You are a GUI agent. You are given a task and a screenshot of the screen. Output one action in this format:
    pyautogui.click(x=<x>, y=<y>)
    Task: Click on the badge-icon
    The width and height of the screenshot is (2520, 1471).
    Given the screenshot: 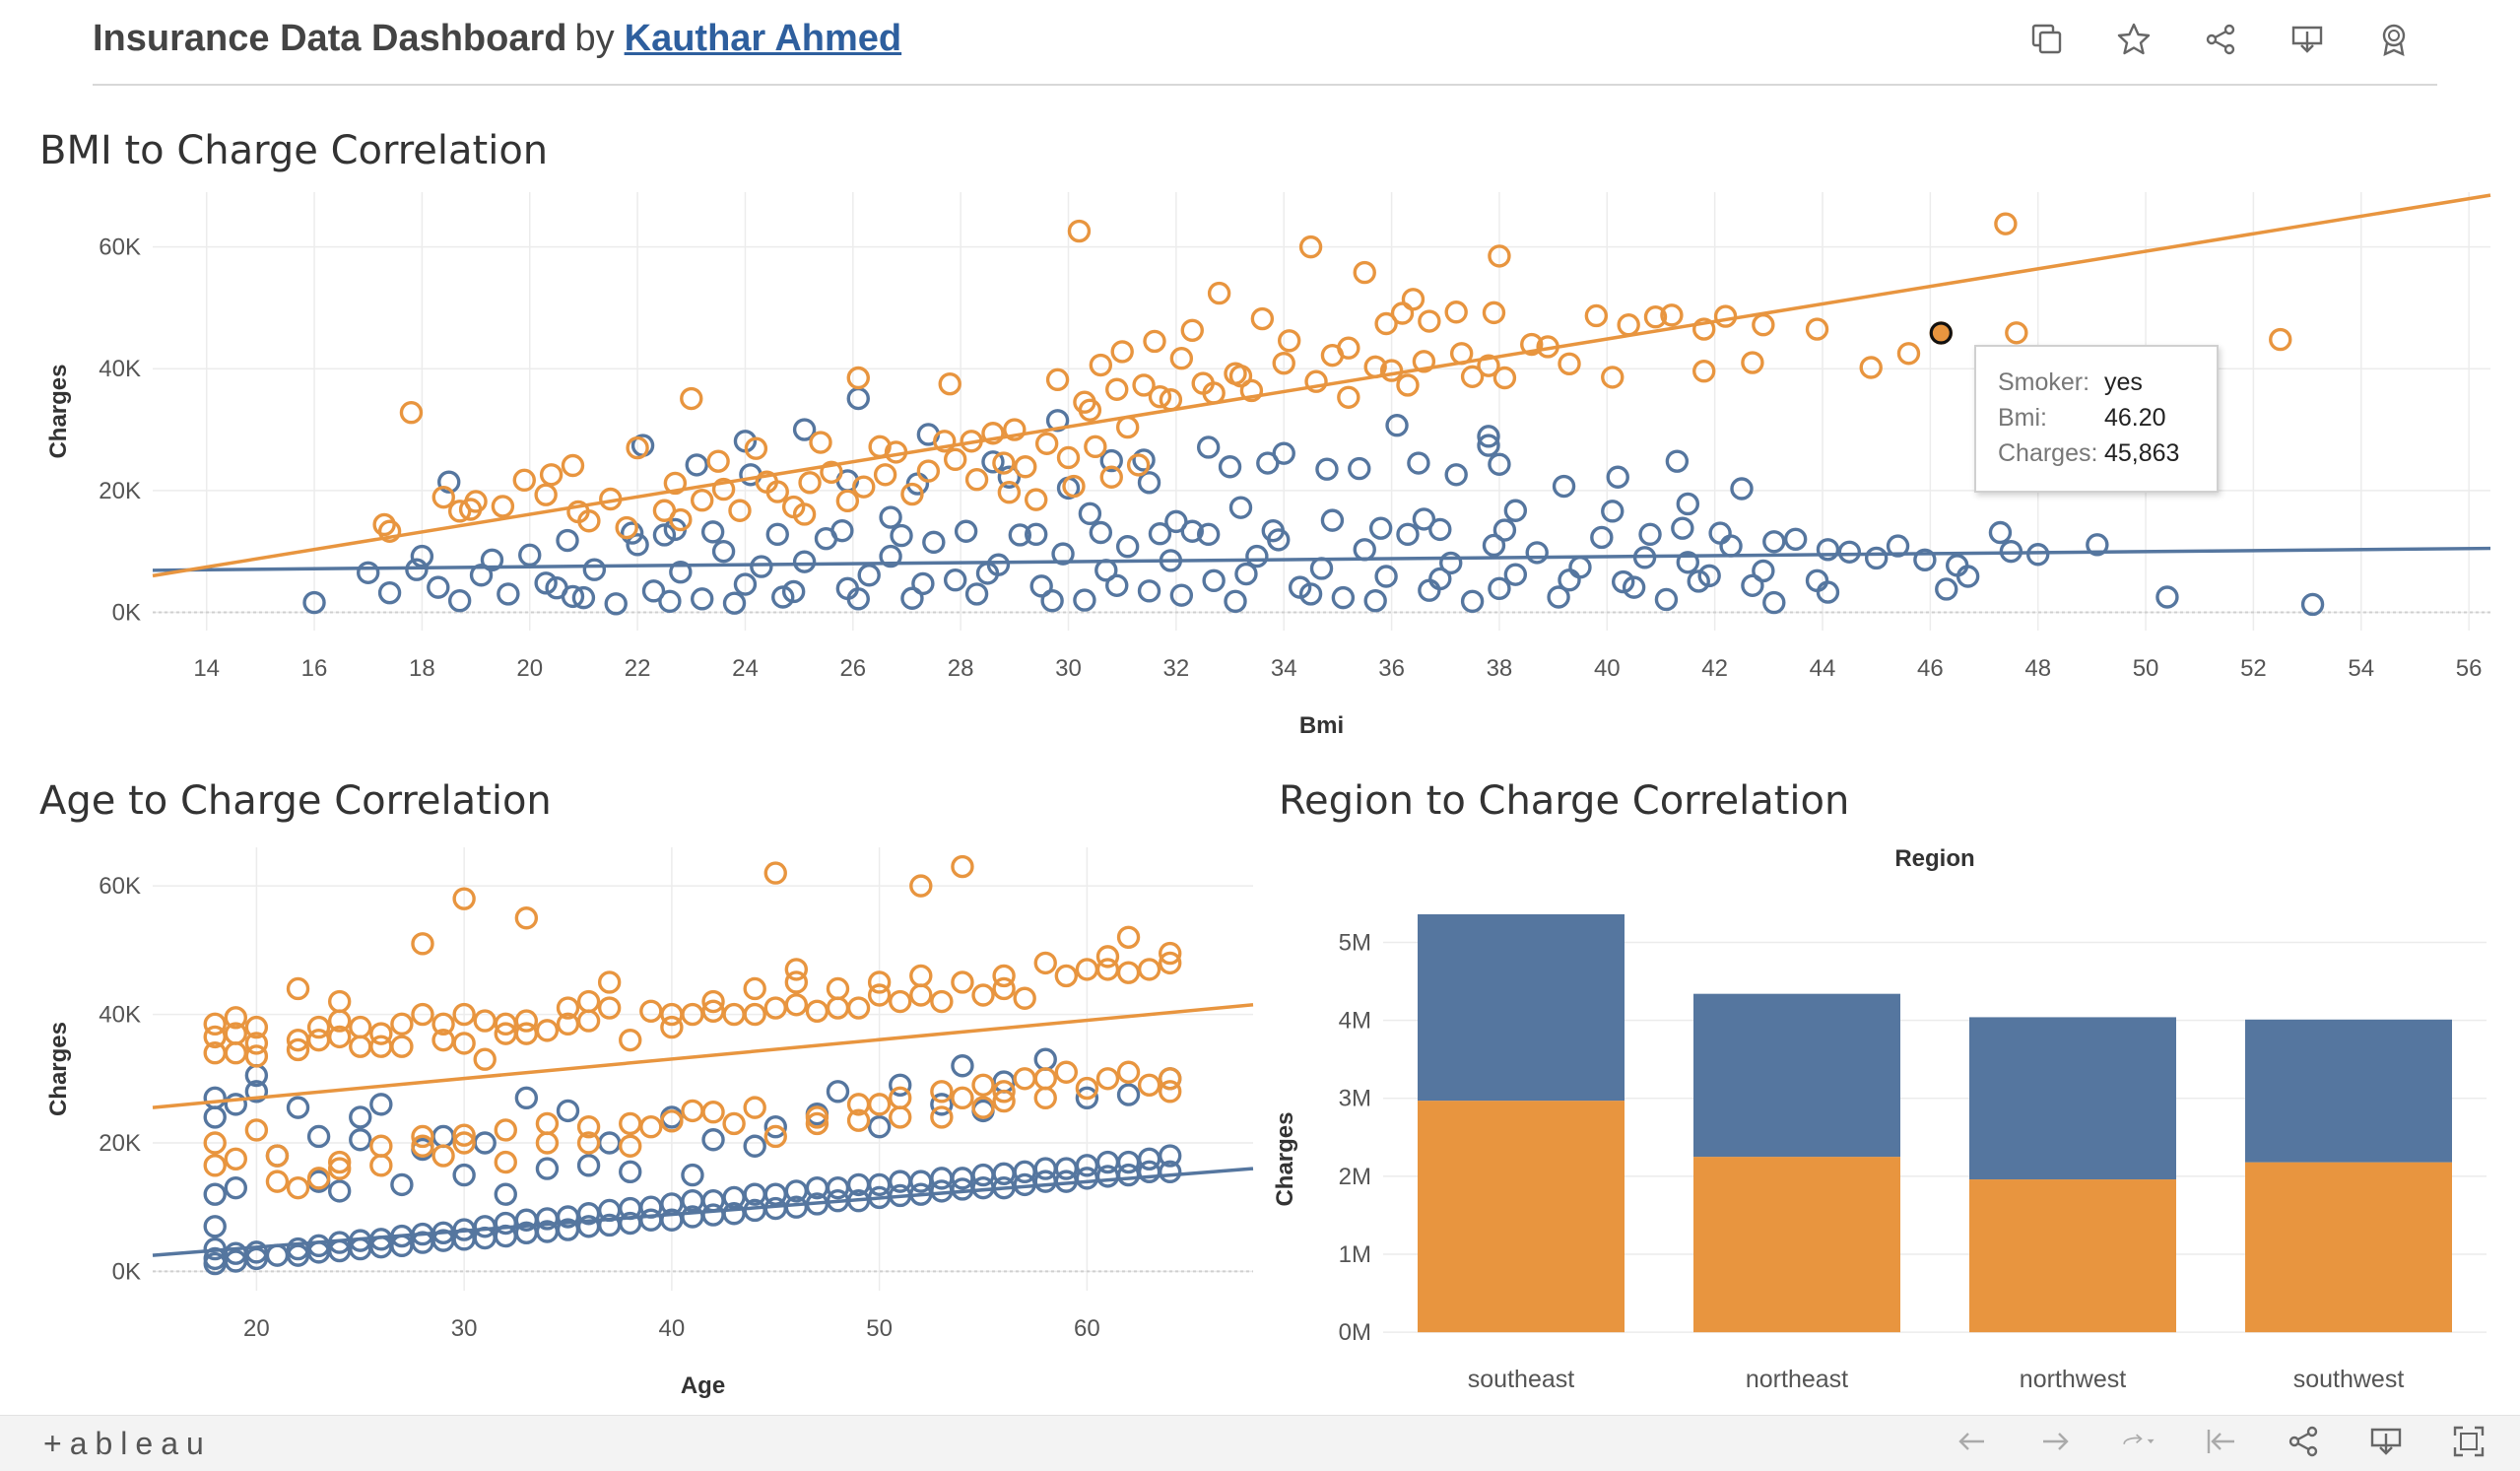 What is the action you would take?
    pyautogui.click(x=2394, y=40)
    